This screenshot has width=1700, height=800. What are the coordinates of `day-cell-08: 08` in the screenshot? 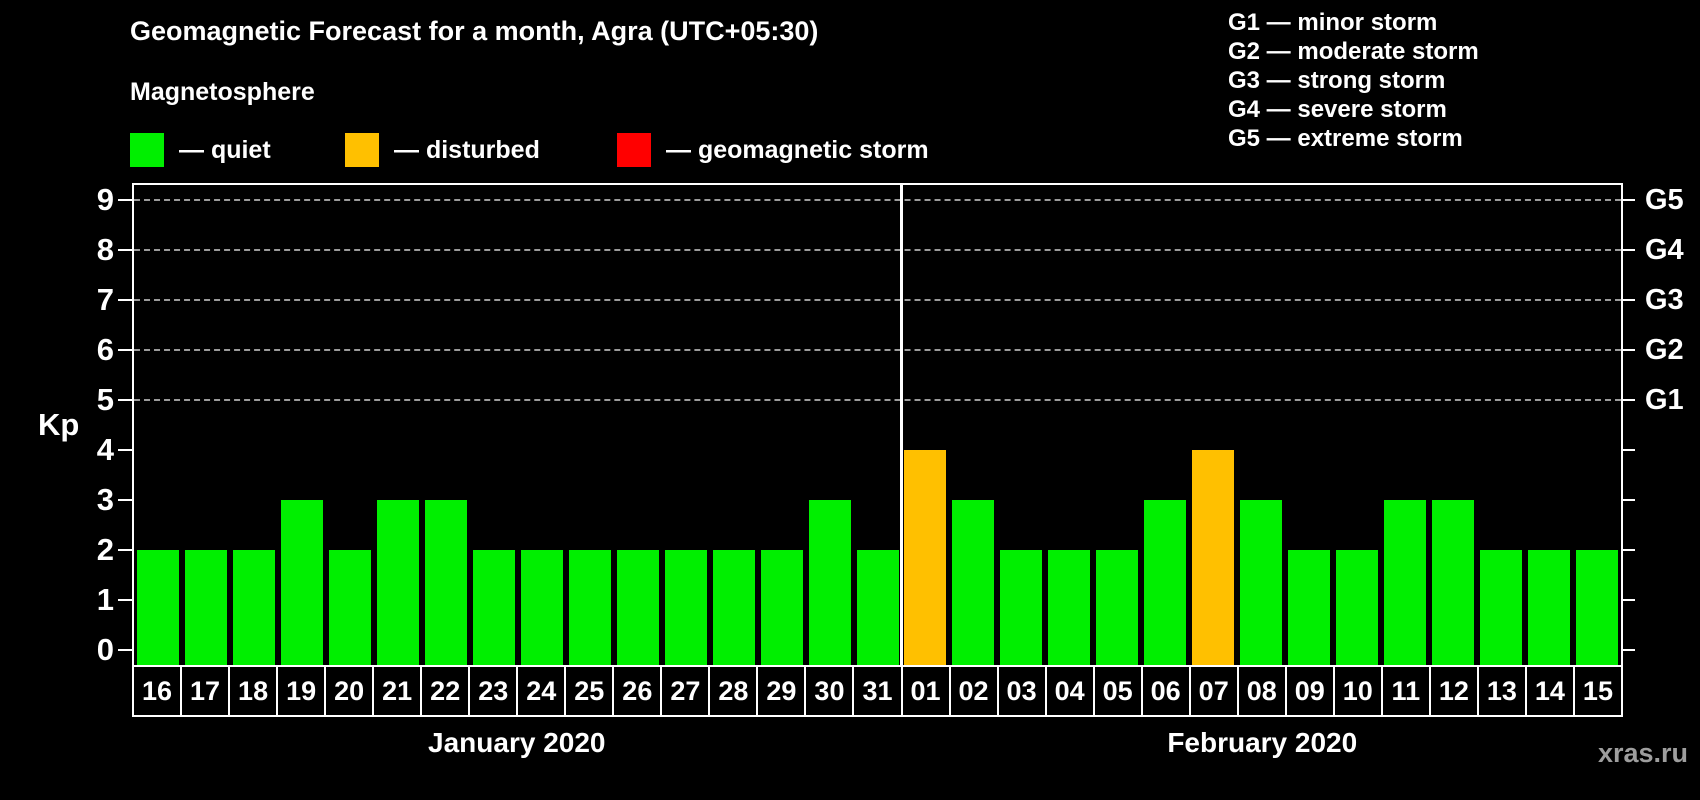 It's located at (1260, 691).